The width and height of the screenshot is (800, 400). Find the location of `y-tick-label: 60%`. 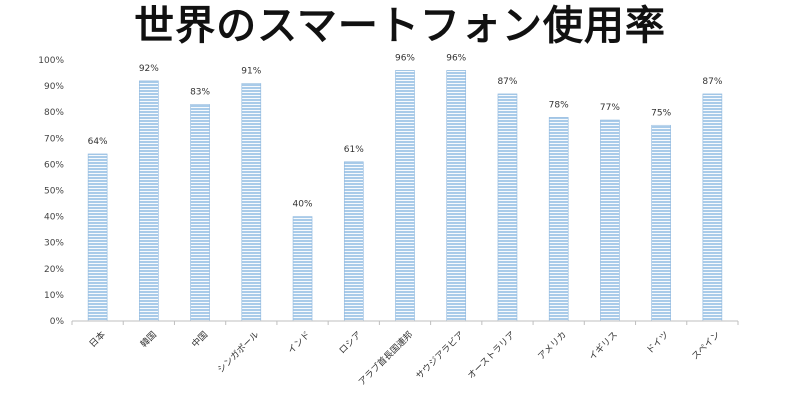

y-tick-label: 60% is located at coordinates (54, 165).